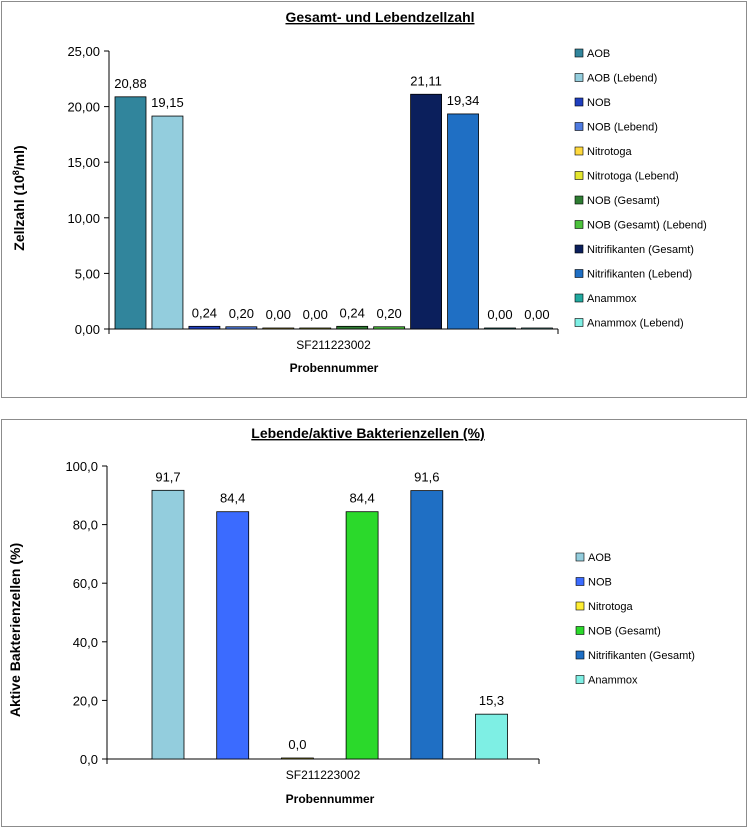 Image resolution: width=750 pixels, height=829 pixels. Describe the element at coordinates (87, 329) in the screenshot. I see `y-tick-label: 0,00` at that location.